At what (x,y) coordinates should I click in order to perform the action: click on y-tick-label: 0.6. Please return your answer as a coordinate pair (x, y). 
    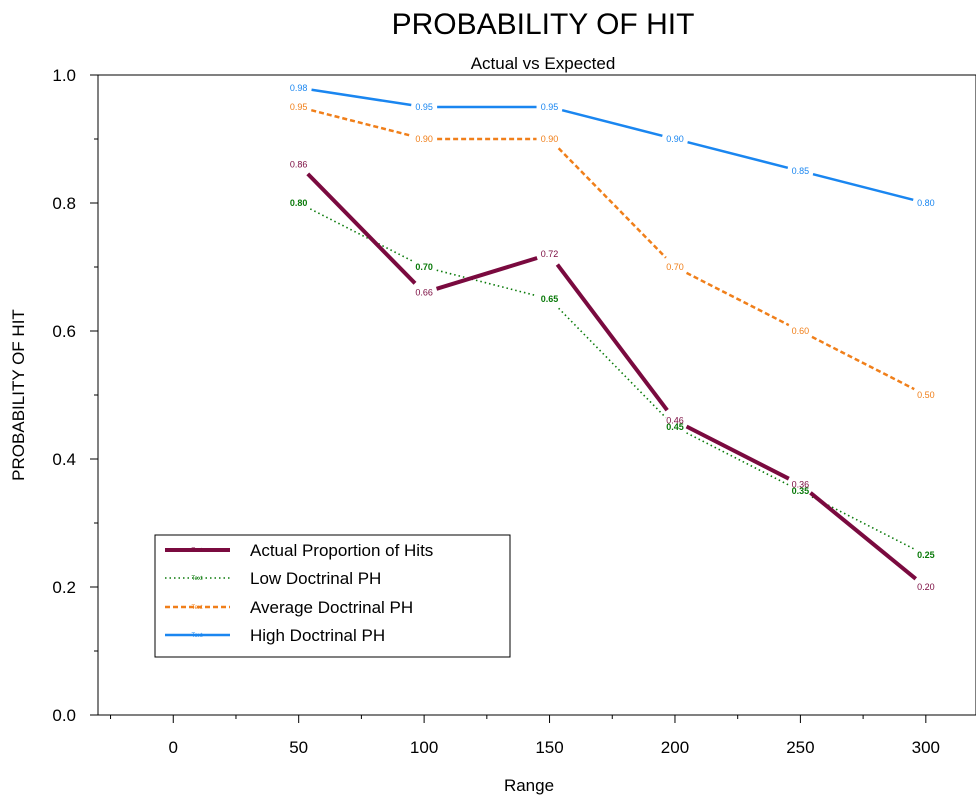
    Looking at the image, I should click on (64, 331).